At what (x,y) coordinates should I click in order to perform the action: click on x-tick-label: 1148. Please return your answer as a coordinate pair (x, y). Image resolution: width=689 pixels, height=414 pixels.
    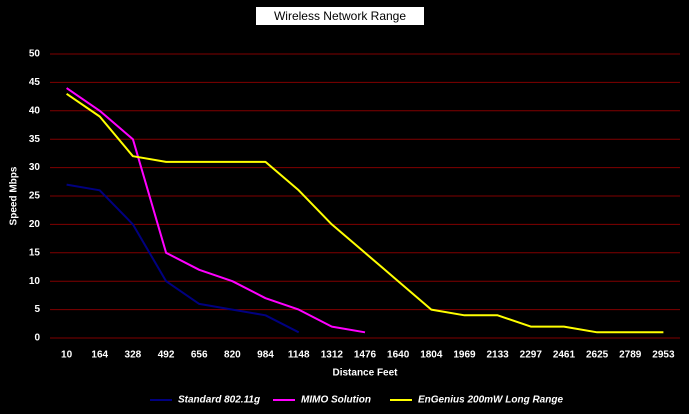
    Looking at the image, I should click on (299, 355).